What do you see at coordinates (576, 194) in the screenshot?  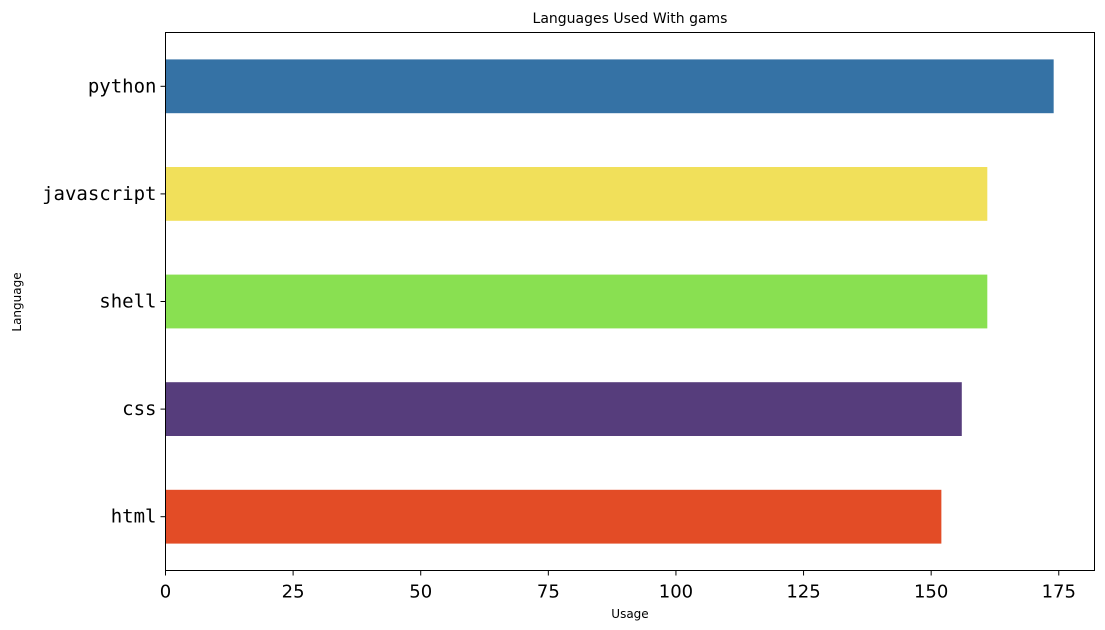 I see `bar-javascript` at bounding box center [576, 194].